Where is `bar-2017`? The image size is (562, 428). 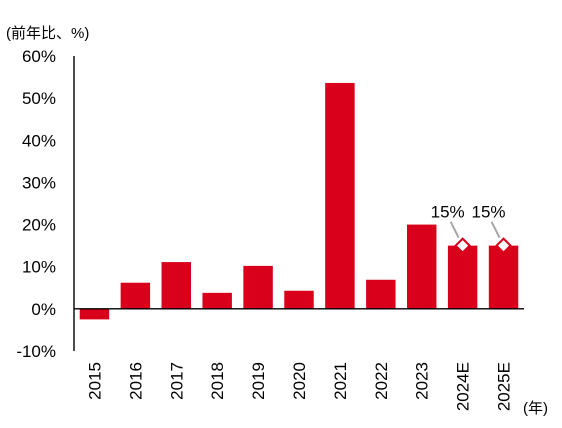
bar-2017 is located at coordinates (176, 285).